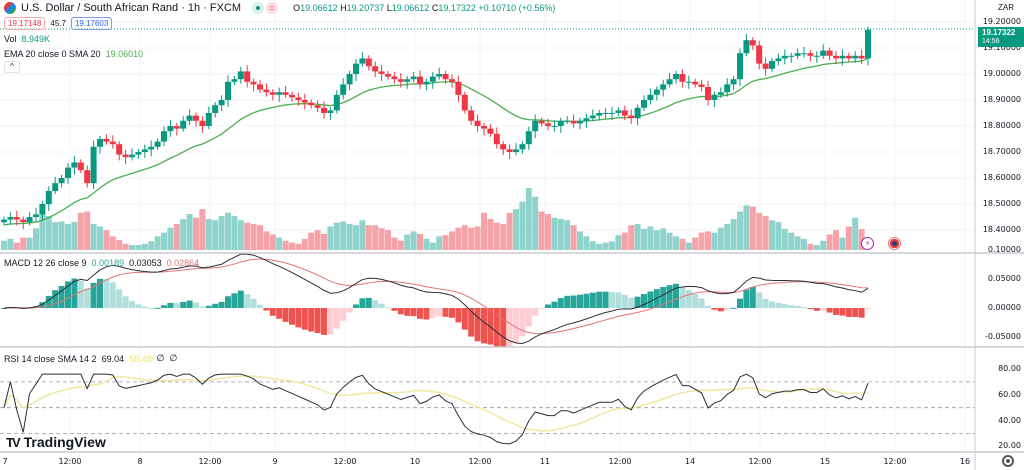 The height and width of the screenshot is (470, 1024). I want to click on macd-tick-label: 0.10000, so click(1004, 249).